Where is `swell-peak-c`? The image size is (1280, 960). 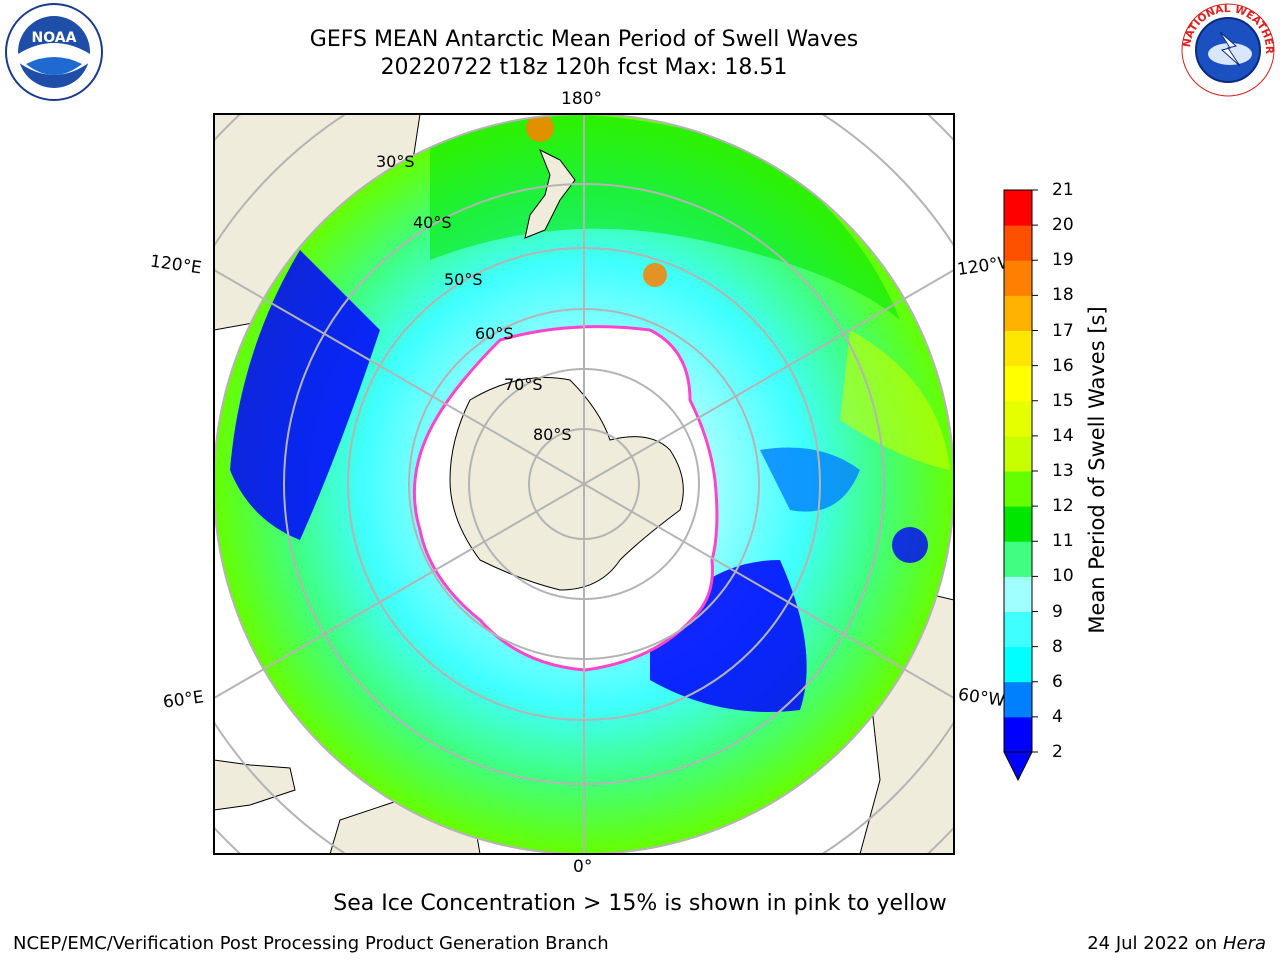 swell-peak-c is located at coordinates (910, 545).